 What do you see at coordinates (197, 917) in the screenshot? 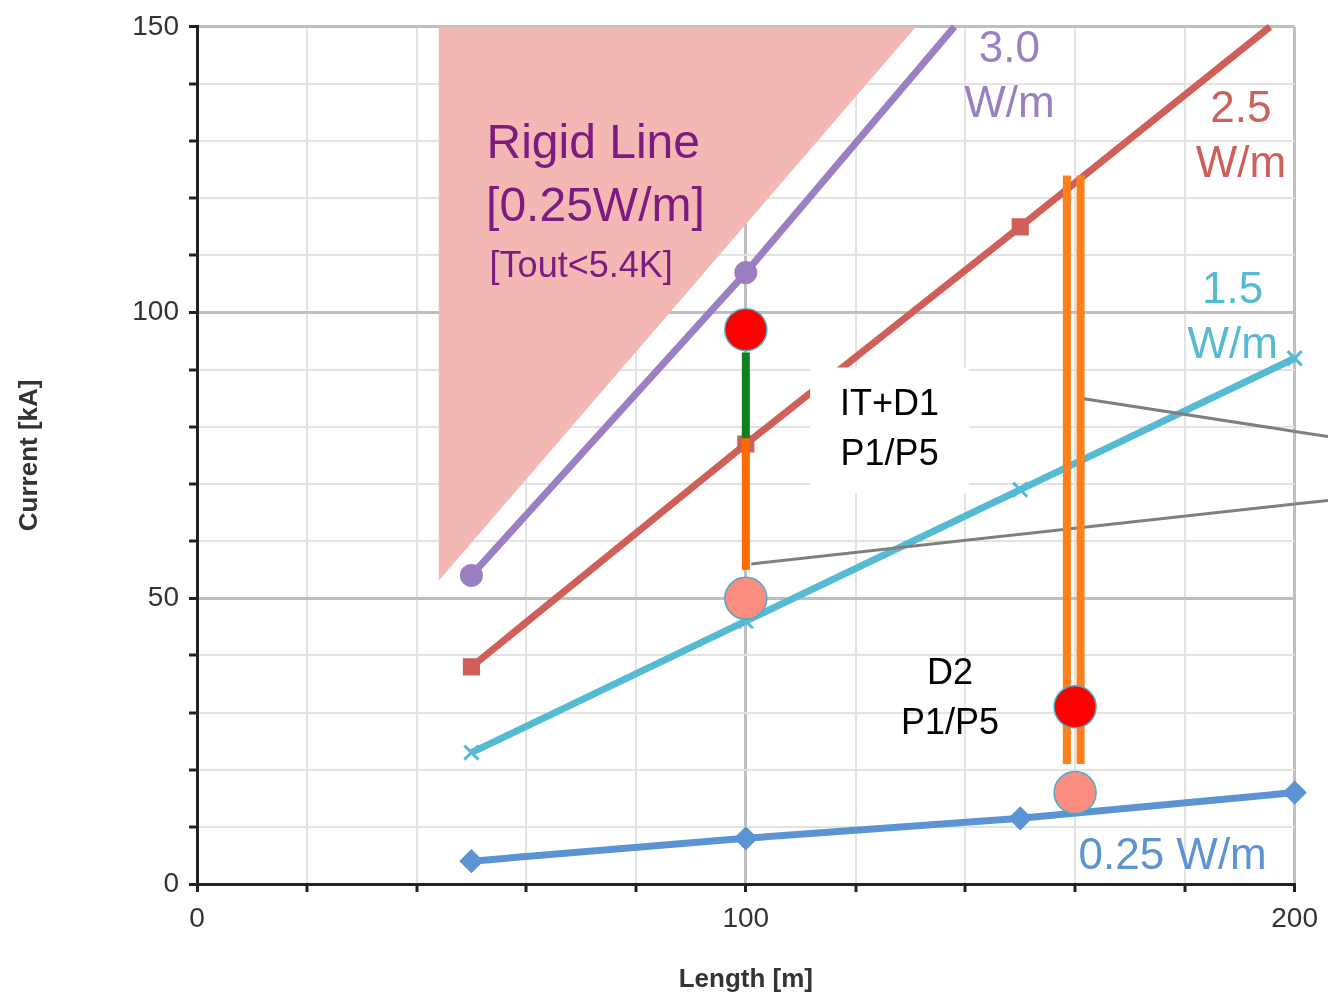
I see `x-tick-label: 0` at bounding box center [197, 917].